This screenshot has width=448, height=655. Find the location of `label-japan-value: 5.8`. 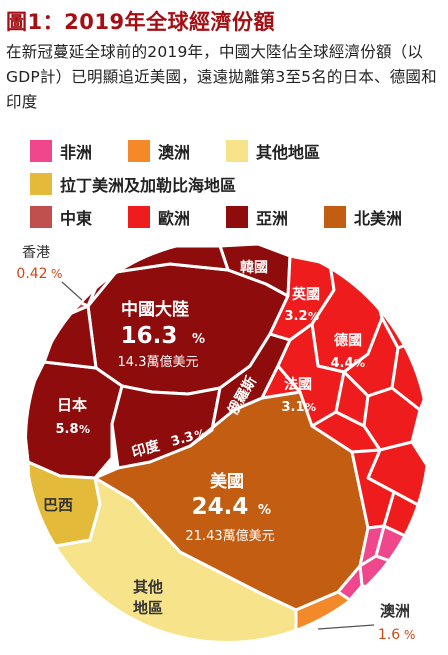

label-japan-value: 5.8 is located at coordinates (66, 429).